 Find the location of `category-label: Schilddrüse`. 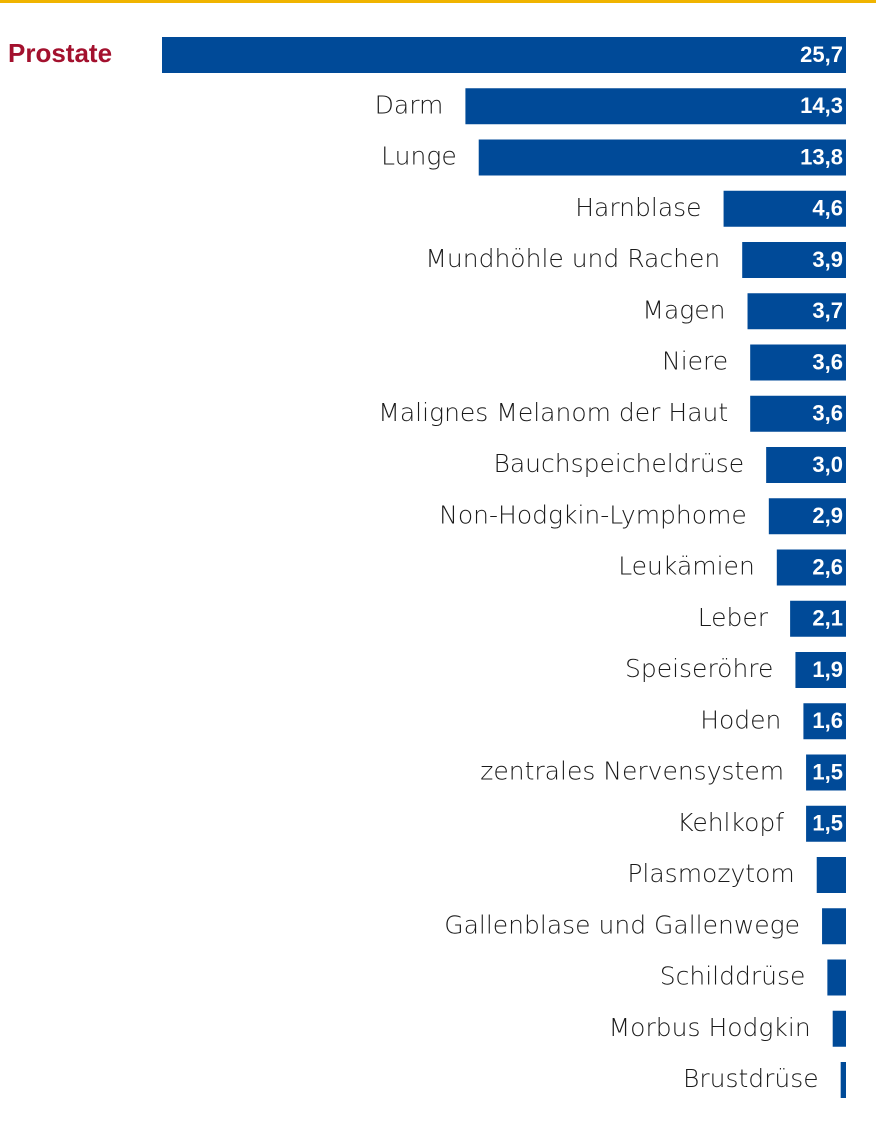

category-label: Schilddrüse is located at coordinates (733, 976).